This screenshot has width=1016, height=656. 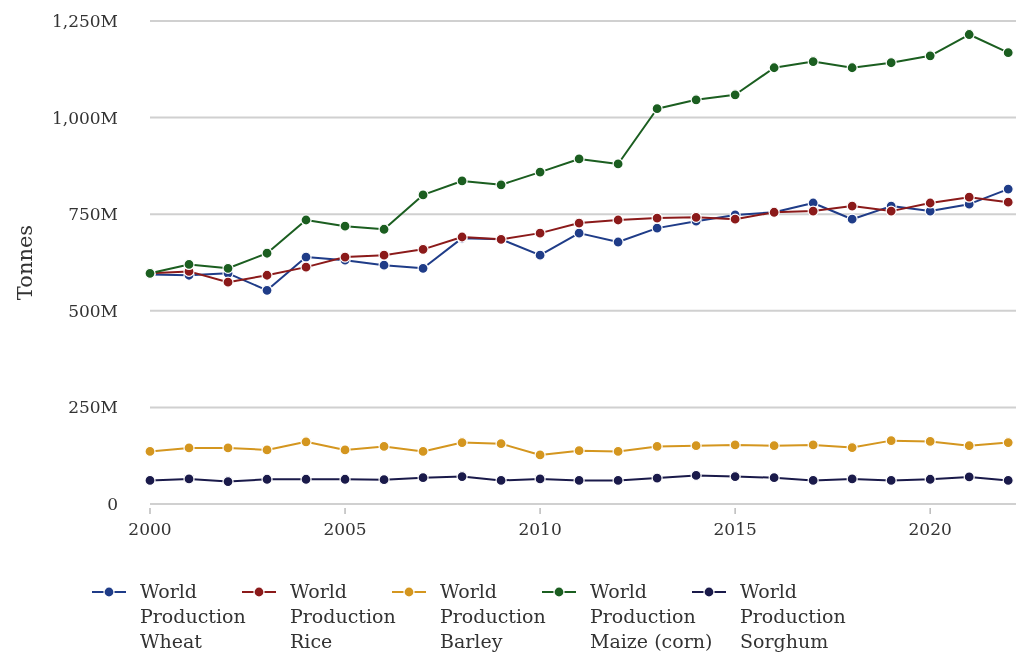 I want to click on y-tick-label: 500M, so click(x=93, y=310).